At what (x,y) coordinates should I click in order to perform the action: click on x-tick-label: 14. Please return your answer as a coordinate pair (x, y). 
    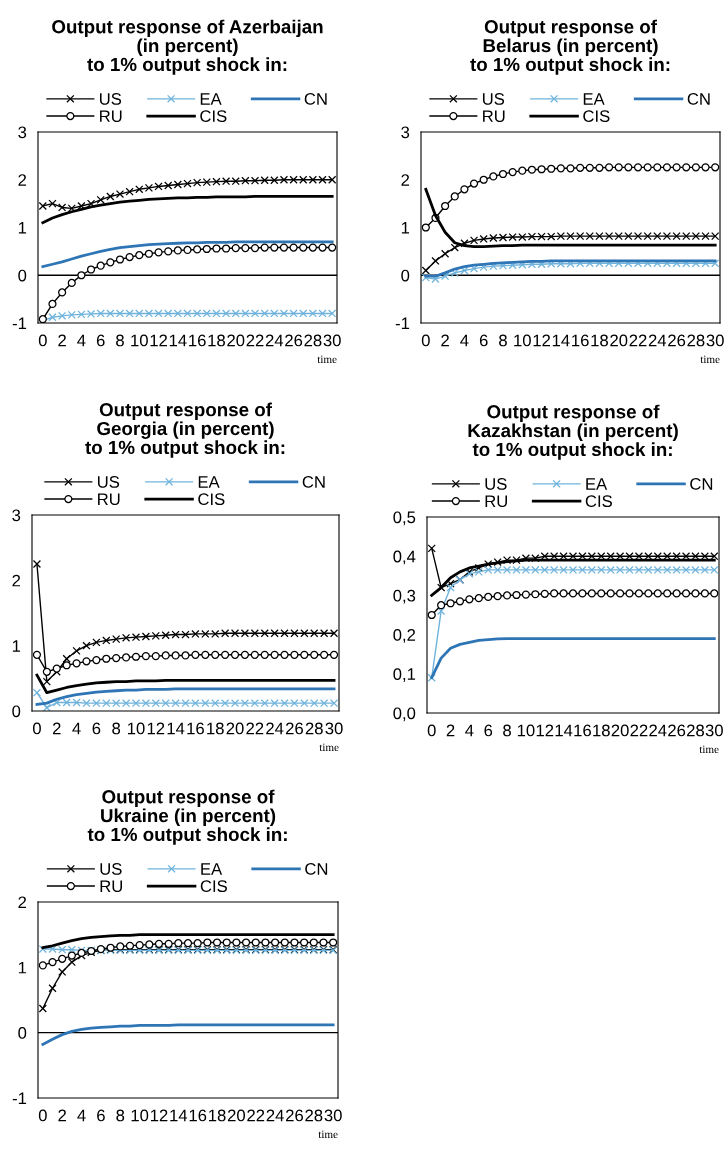
    Looking at the image, I should click on (178, 340).